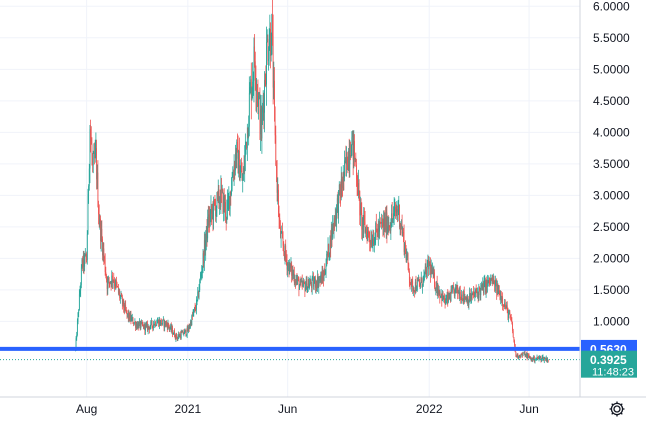 This screenshot has width=646, height=422. What do you see at coordinates (323, 406) in the screenshot?
I see `x-axis: Aug 2021 Jun 2022 Jun` at bounding box center [323, 406].